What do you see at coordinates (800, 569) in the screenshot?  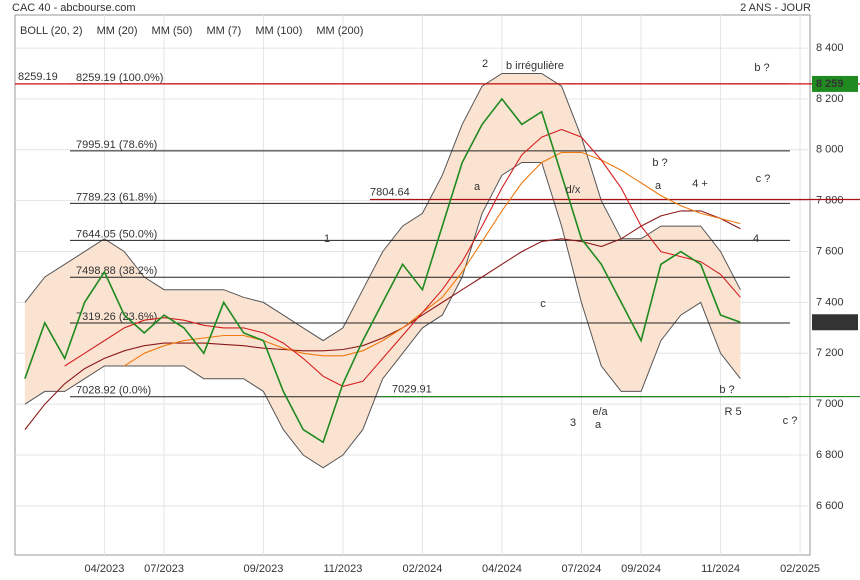 I see `x-tick-label: 02/2025` at bounding box center [800, 569].